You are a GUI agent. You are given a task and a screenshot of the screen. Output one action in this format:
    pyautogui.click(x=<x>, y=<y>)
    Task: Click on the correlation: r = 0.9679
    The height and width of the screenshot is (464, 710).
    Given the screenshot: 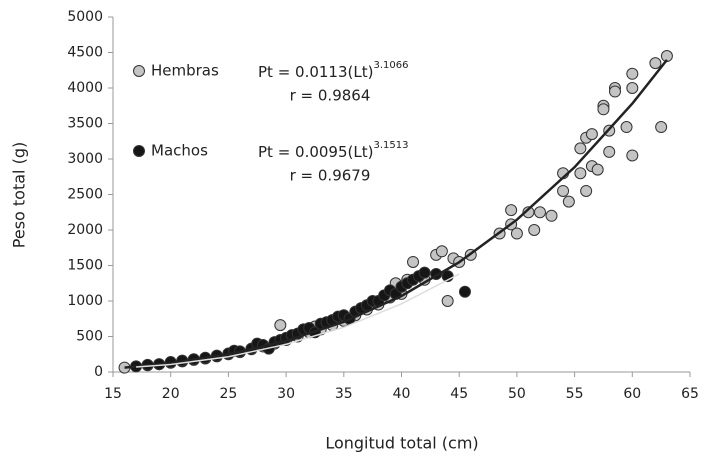 What is the action you would take?
    pyautogui.click(x=330, y=176)
    